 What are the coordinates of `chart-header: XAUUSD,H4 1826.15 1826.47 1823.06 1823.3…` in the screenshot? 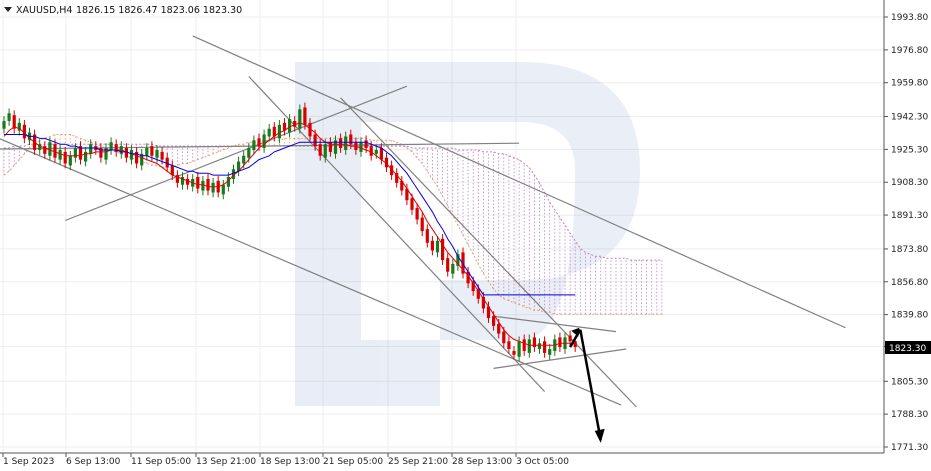 It's located at (123, 10).